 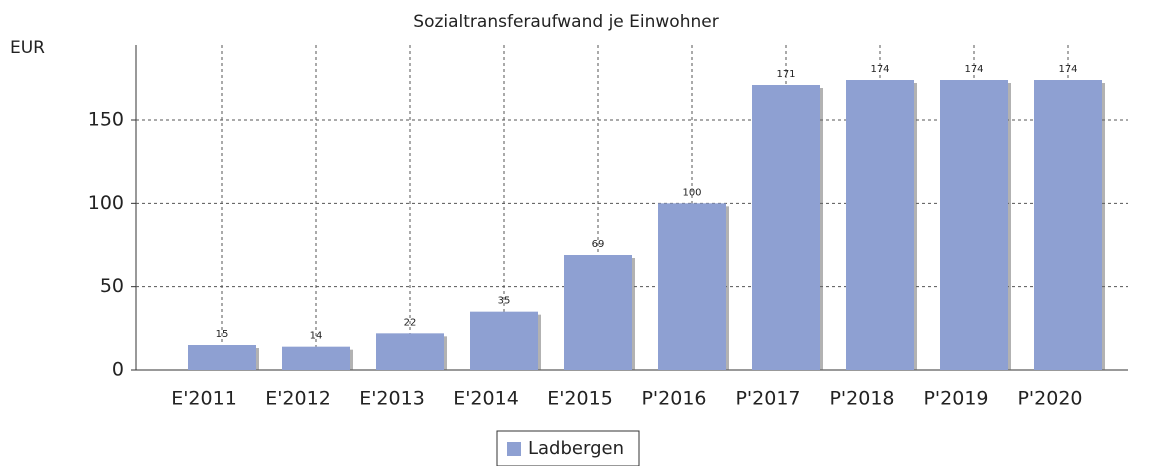 I want to click on x-tick-label: P'2018, so click(x=861, y=399).